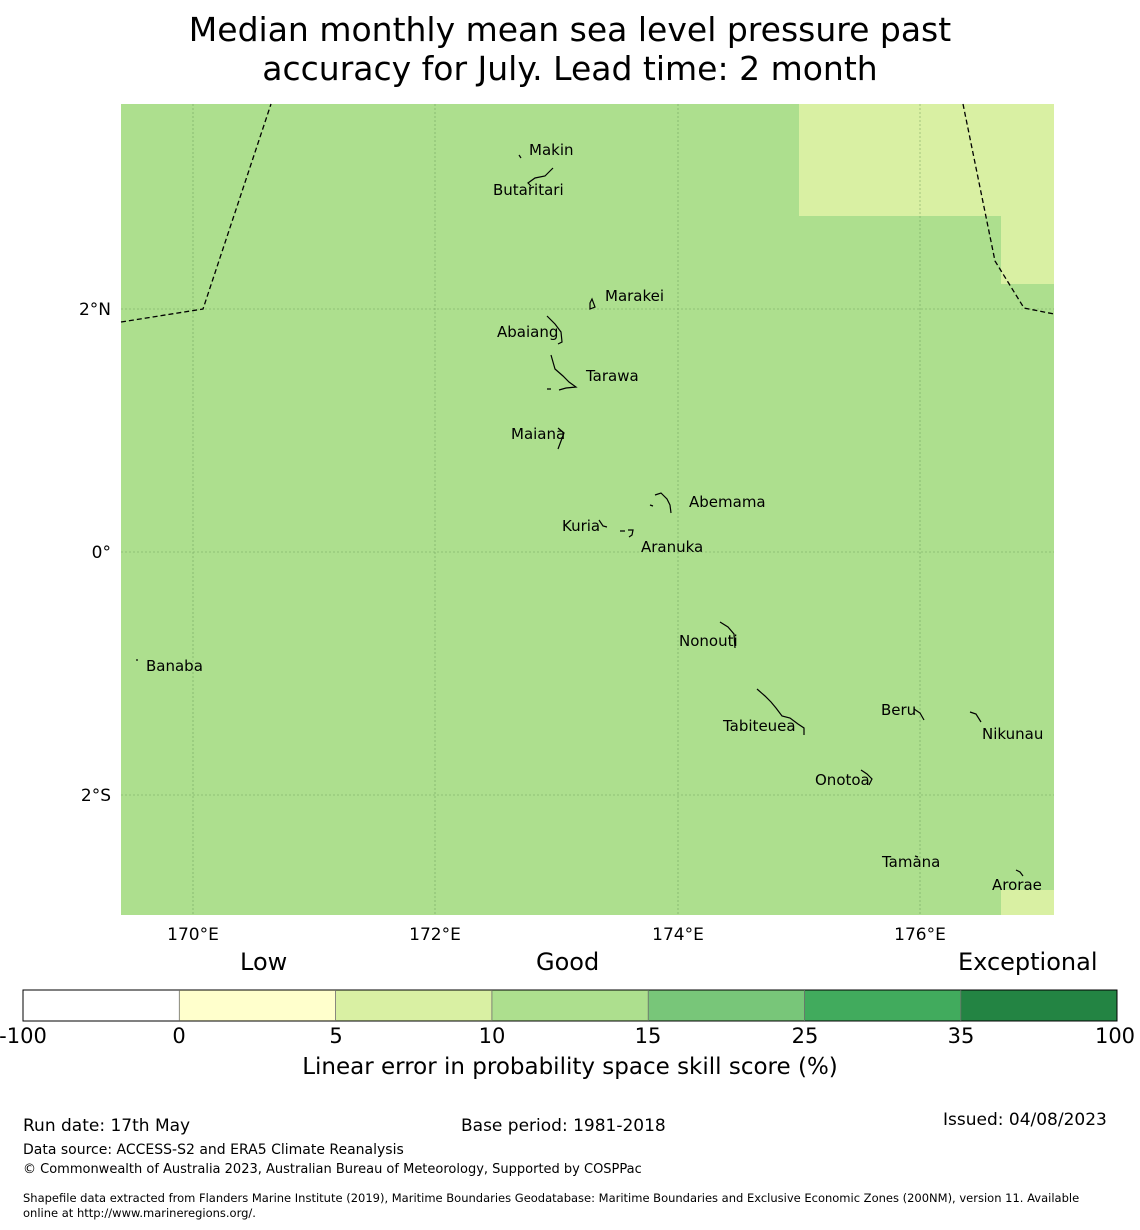 This screenshot has width=1140, height=1230. What do you see at coordinates (961, 1036) in the screenshot?
I see `colorbar-tick-label: 35` at bounding box center [961, 1036].